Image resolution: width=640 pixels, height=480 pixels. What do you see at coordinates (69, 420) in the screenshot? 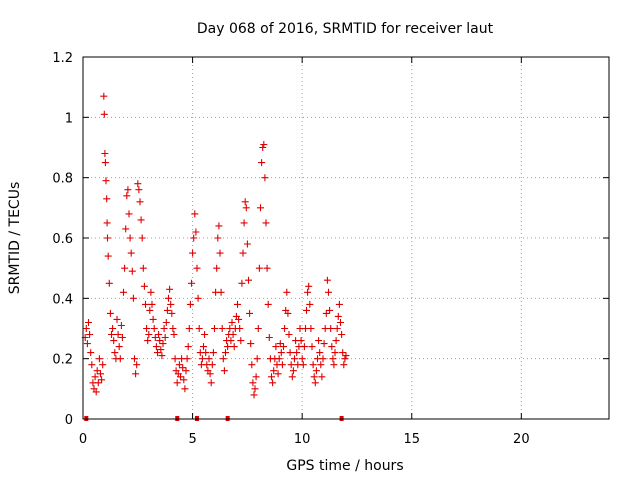
I see `y-tick-label: 0` at bounding box center [69, 420].